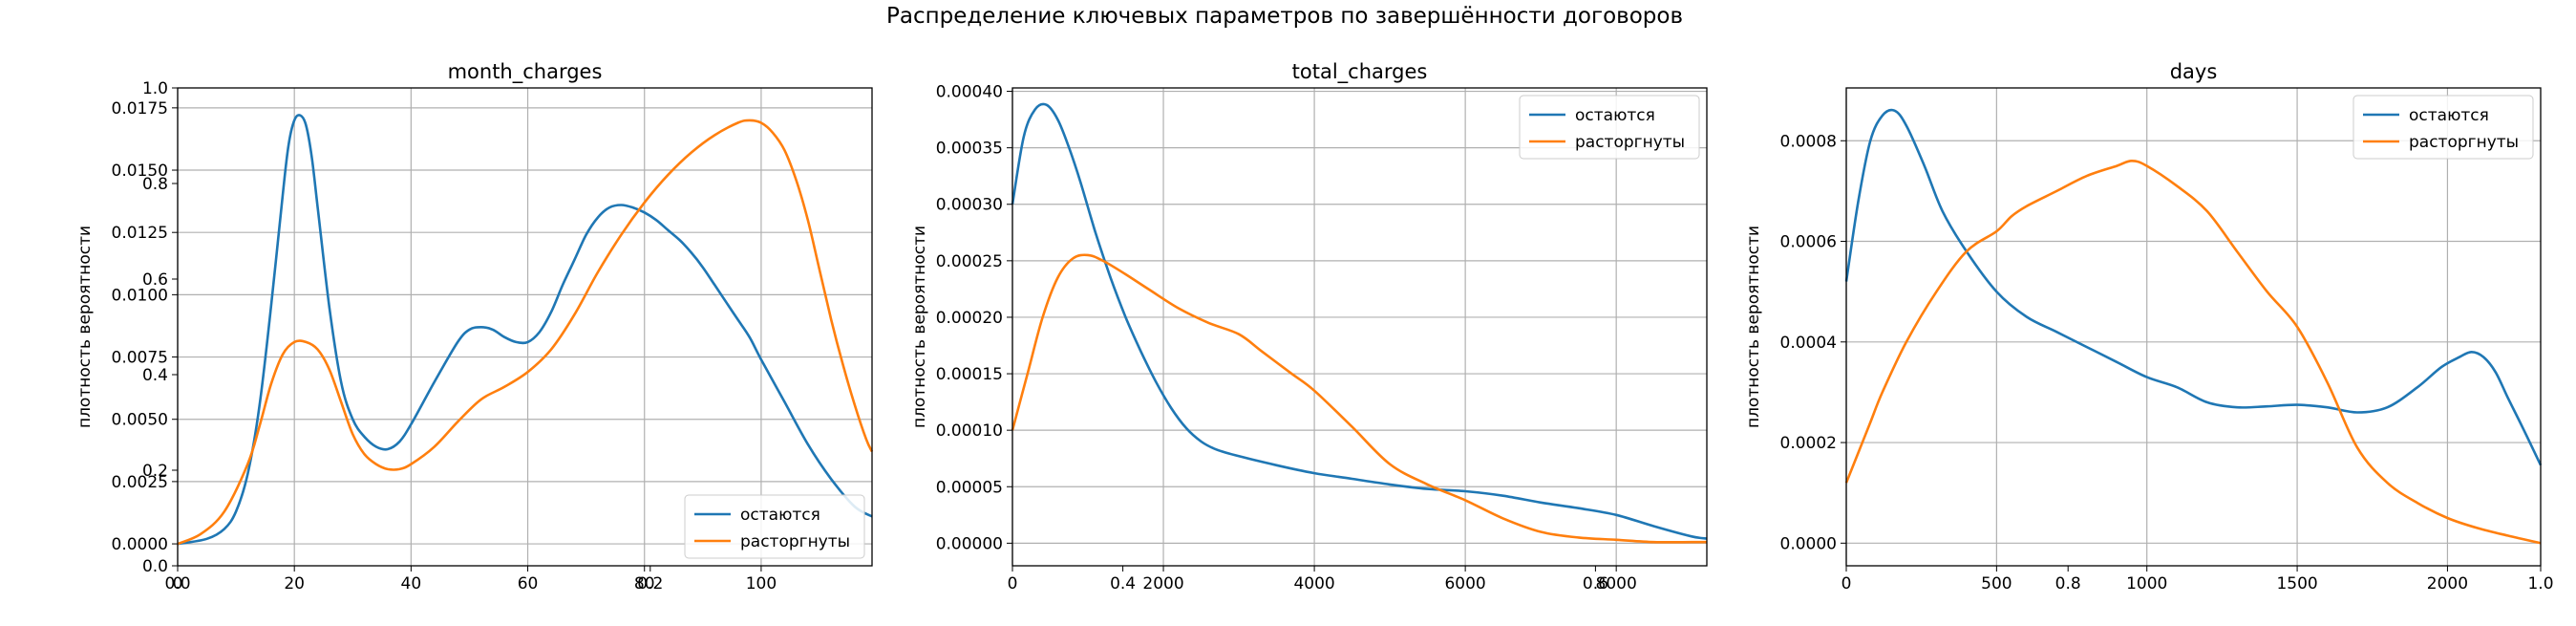  I want to click on x-tick-label: 4000, so click(1313, 584).